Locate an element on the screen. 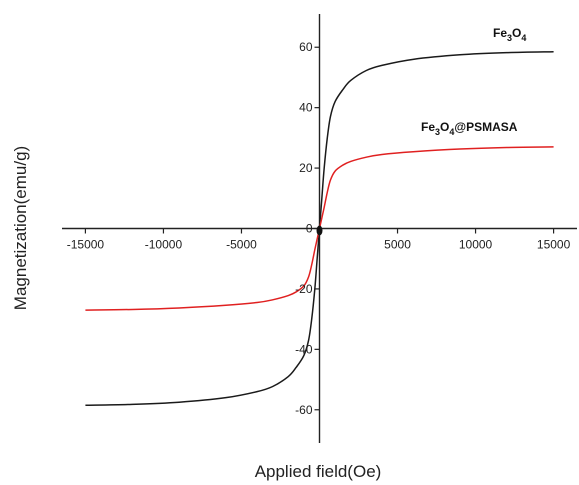 This screenshot has width=579, height=485. series-label-1: Fe3O4@PSMASA is located at coordinates (469, 128).